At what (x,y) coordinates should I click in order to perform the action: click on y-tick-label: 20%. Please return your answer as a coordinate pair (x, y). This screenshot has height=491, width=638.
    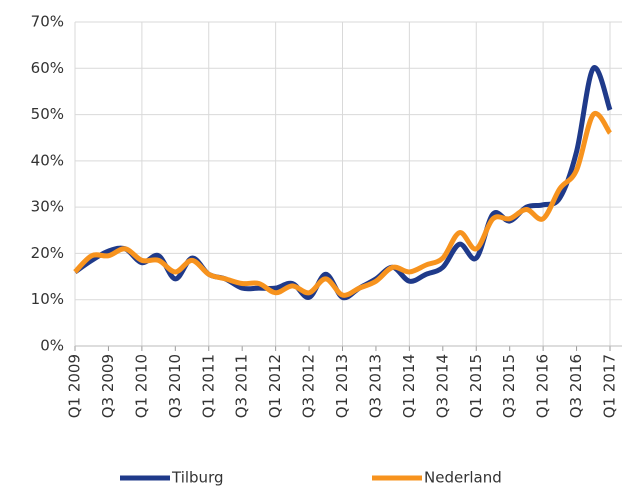
    Looking at the image, I should click on (47, 253).